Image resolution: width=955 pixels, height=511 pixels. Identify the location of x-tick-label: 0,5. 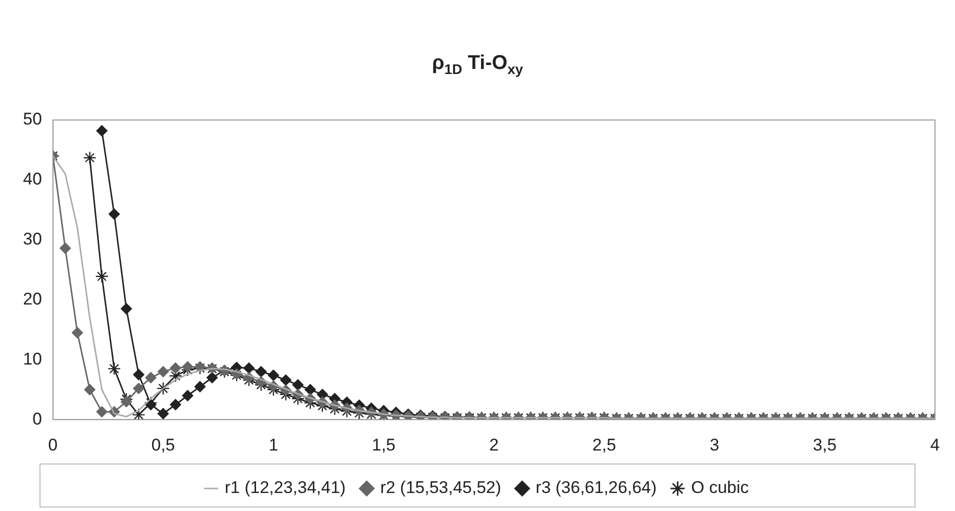
(163, 444).